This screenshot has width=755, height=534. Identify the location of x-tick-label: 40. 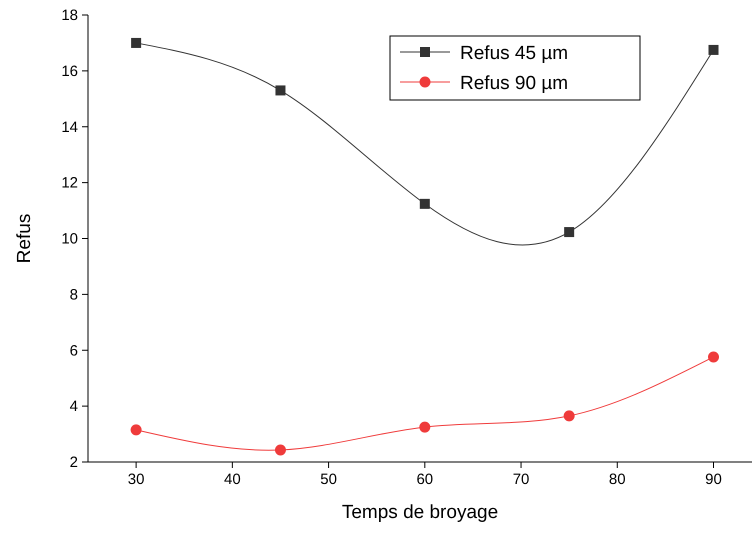
(232, 479).